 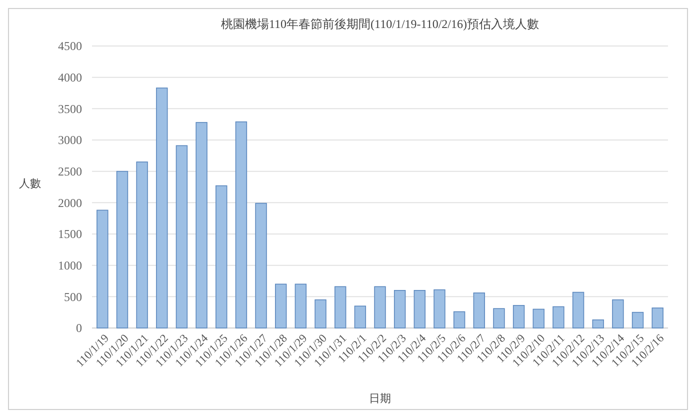 What do you see at coordinates (380, 24) in the screenshot?
I see `chart-title: 桃園機場110年春節前後期間(110/1/19-110/2/16)預估入境人數` at bounding box center [380, 24].